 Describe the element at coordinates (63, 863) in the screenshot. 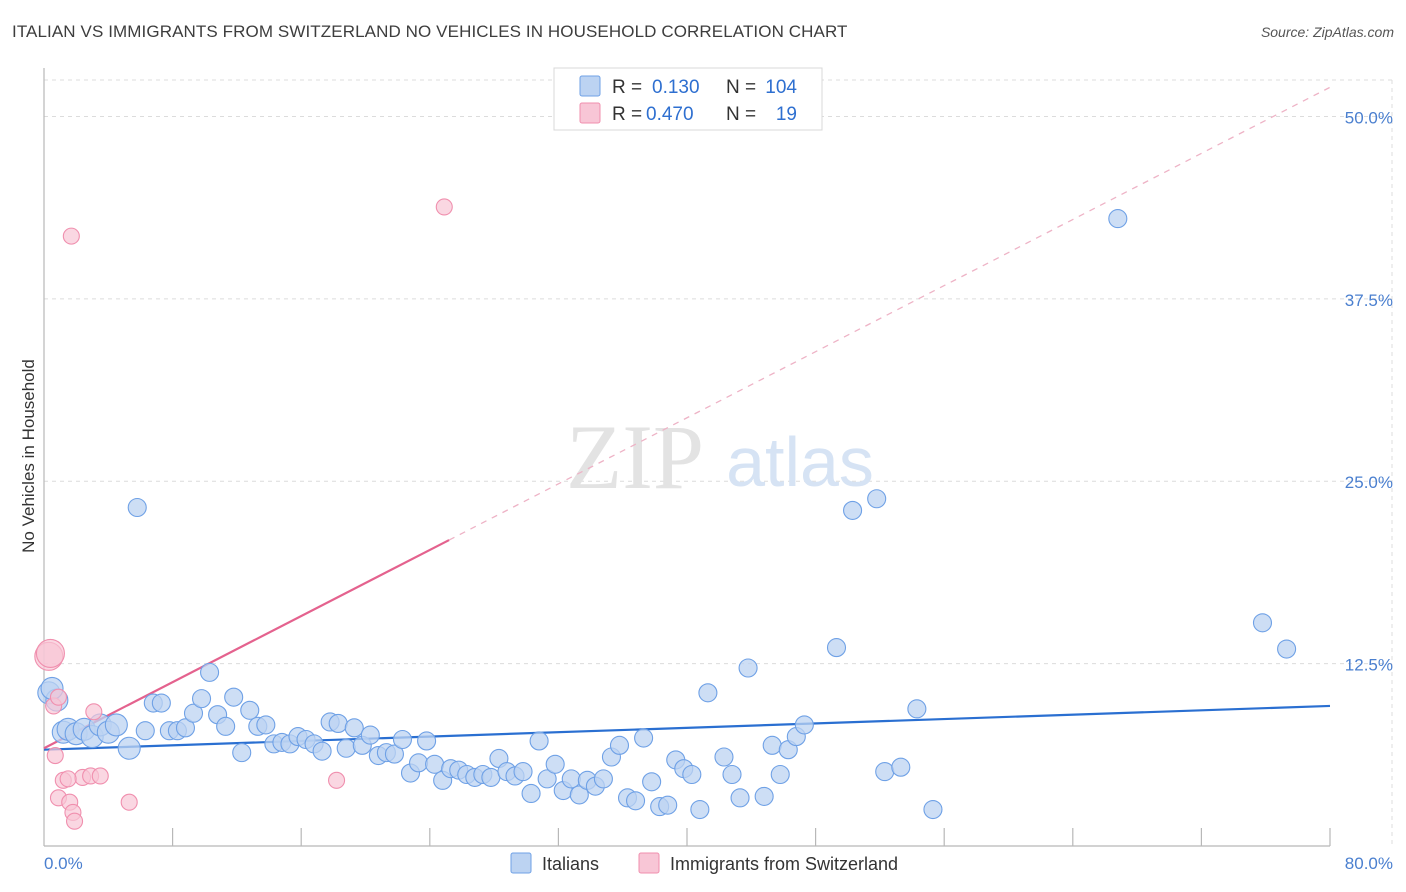

I see `x-tick-label-min: 0.0%` at that location.